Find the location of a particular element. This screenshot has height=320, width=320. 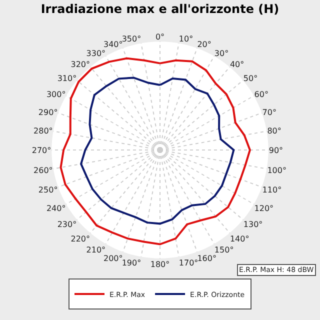

spoke-label: 90° is located at coordinates (276, 150).